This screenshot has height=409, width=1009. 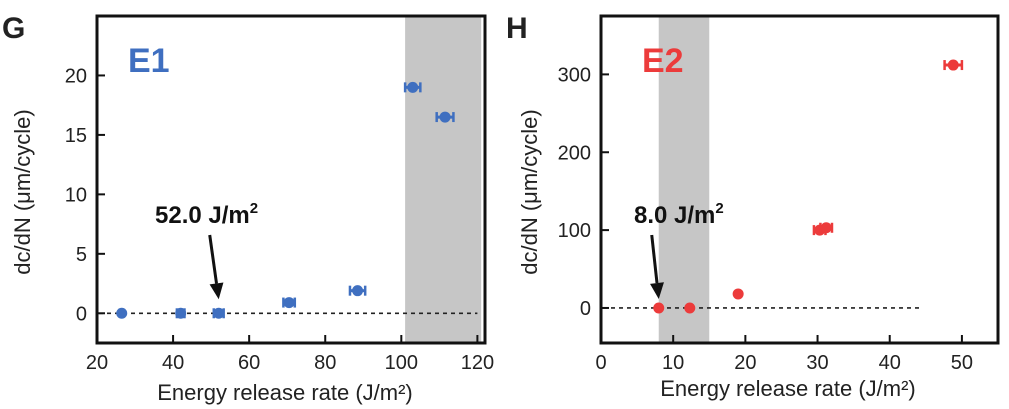 What do you see at coordinates (76, 76) in the screenshot?
I see `y-tick-label: 20` at bounding box center [76, 76].